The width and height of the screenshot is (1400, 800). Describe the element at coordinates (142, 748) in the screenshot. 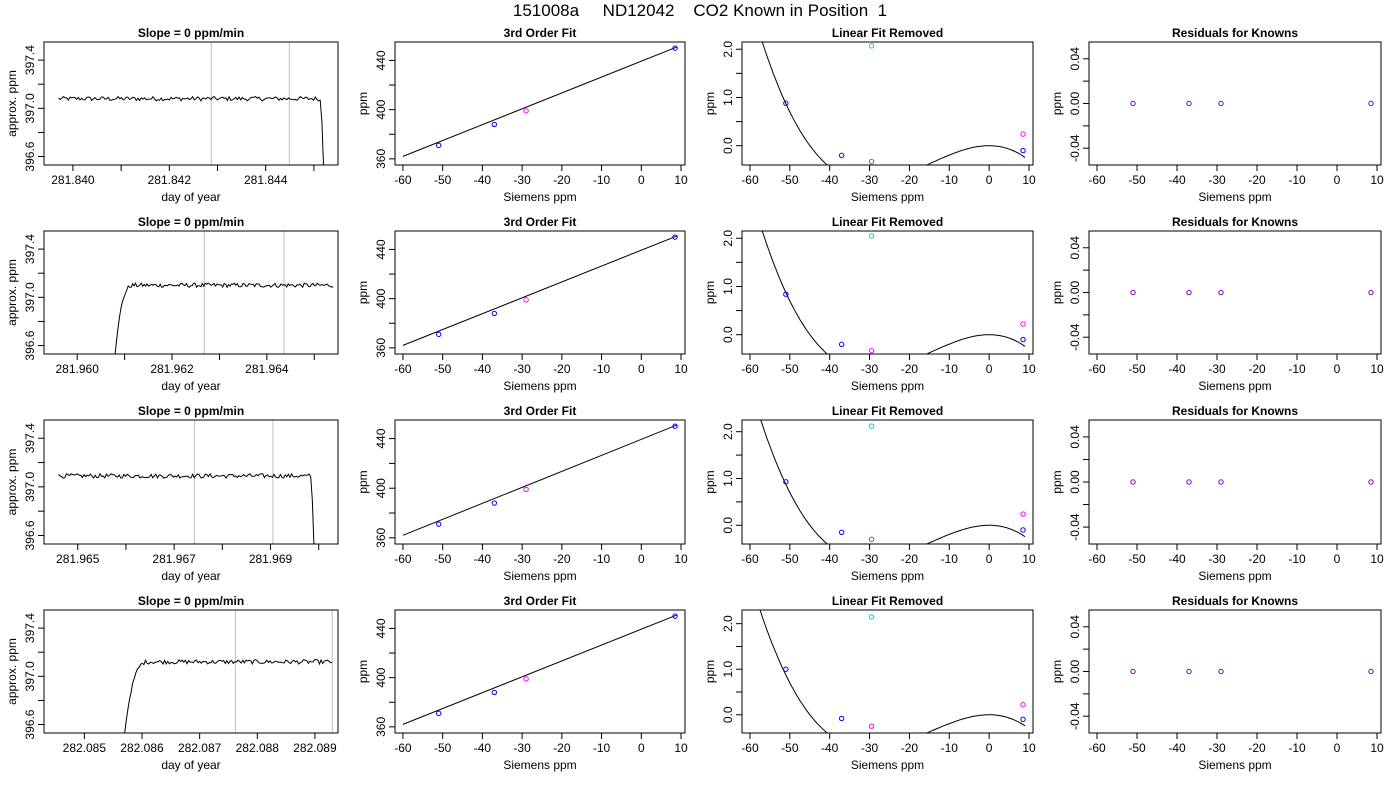

I see `x-tick-label: 282.086` at that location.